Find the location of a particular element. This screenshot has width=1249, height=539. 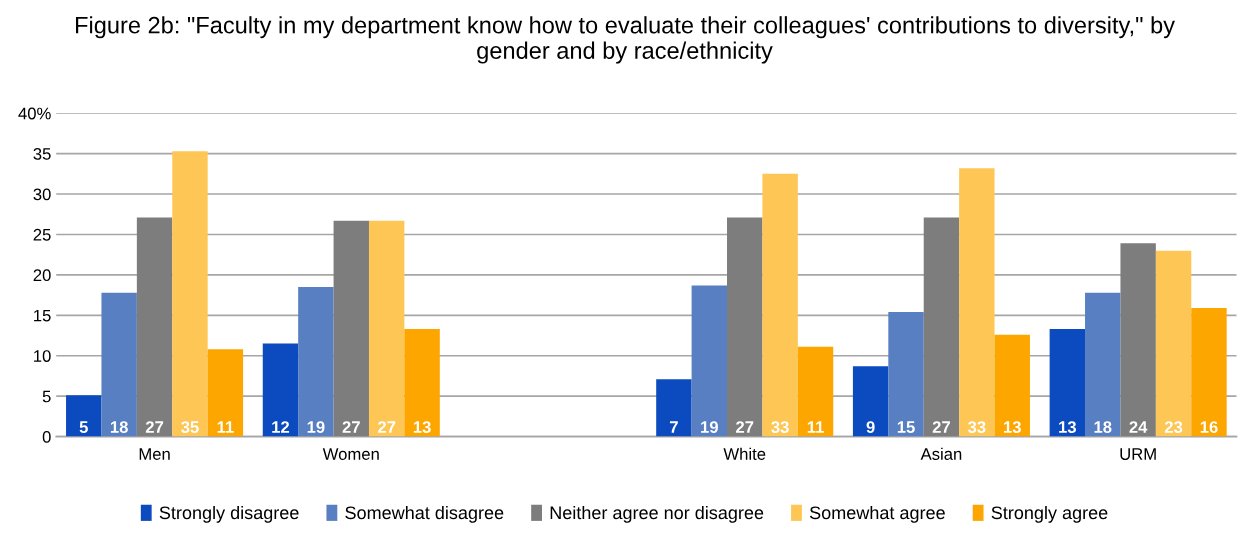

data-label: 12 is located at coordinates (281, 427).